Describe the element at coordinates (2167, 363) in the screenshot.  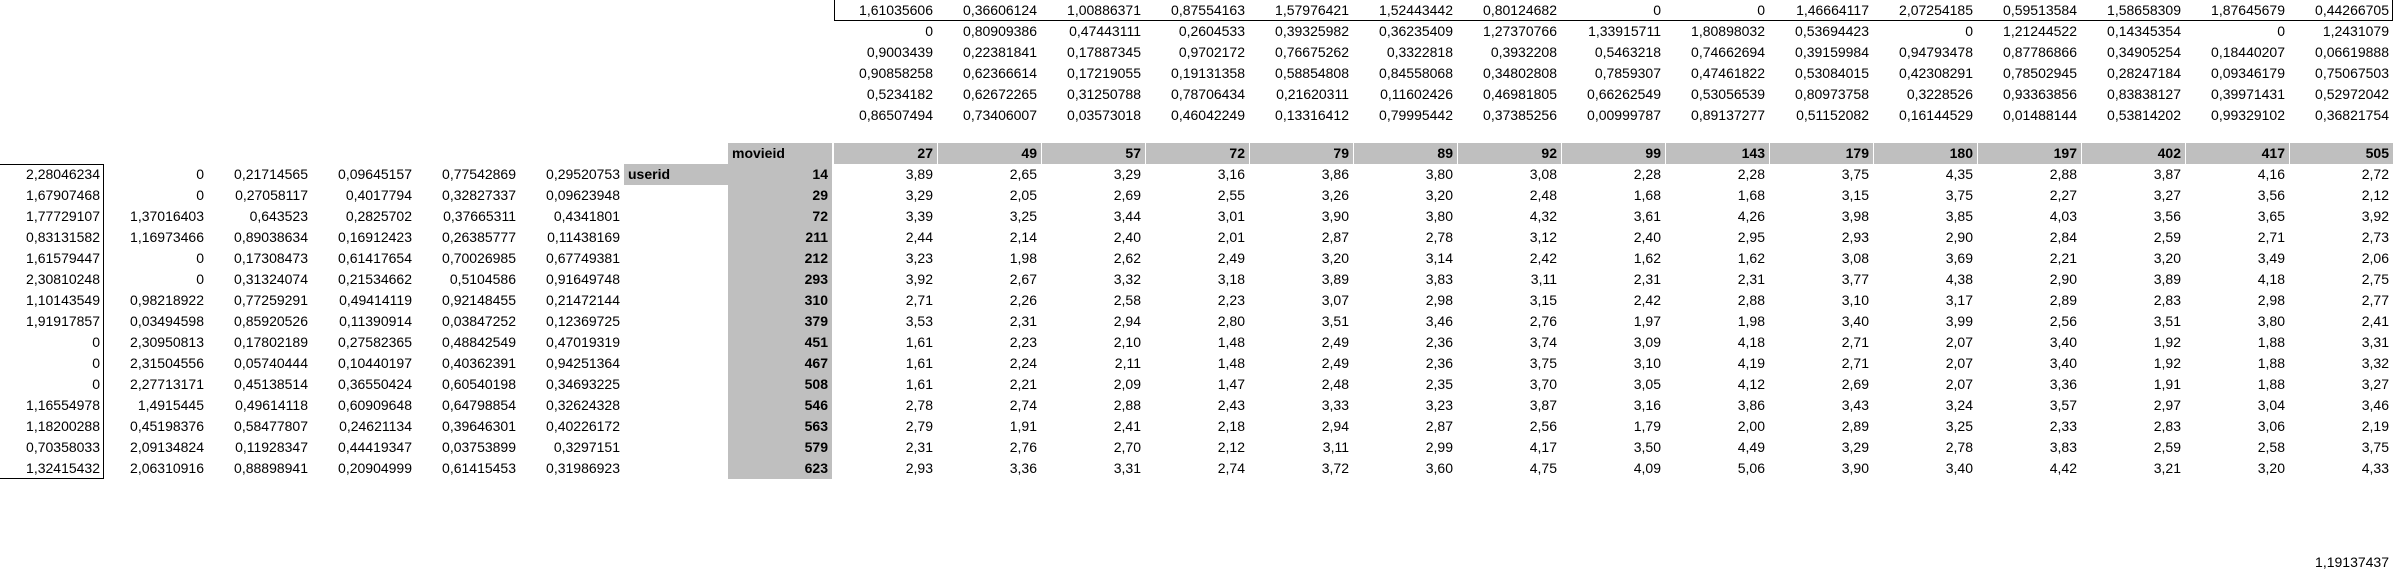
I see `prediction-cell: 1,92` at that location.